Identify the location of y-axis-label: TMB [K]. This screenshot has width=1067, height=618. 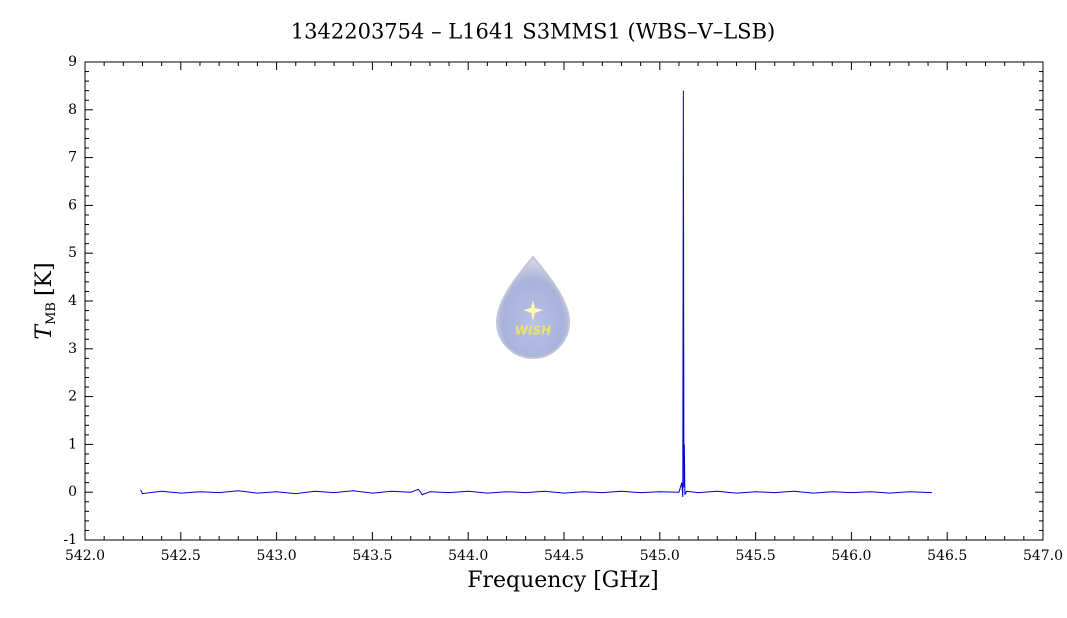
(45, 300).